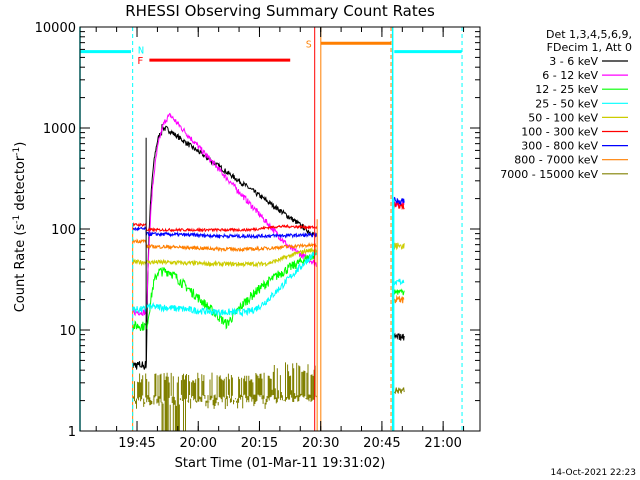 The width and height of the screenshot is (640, 480). Describe the element at coordinates (280, 463) in the screenshot. I see `x-axis-label: Start Time (01-Mar-11 19:31:02)` at that location.